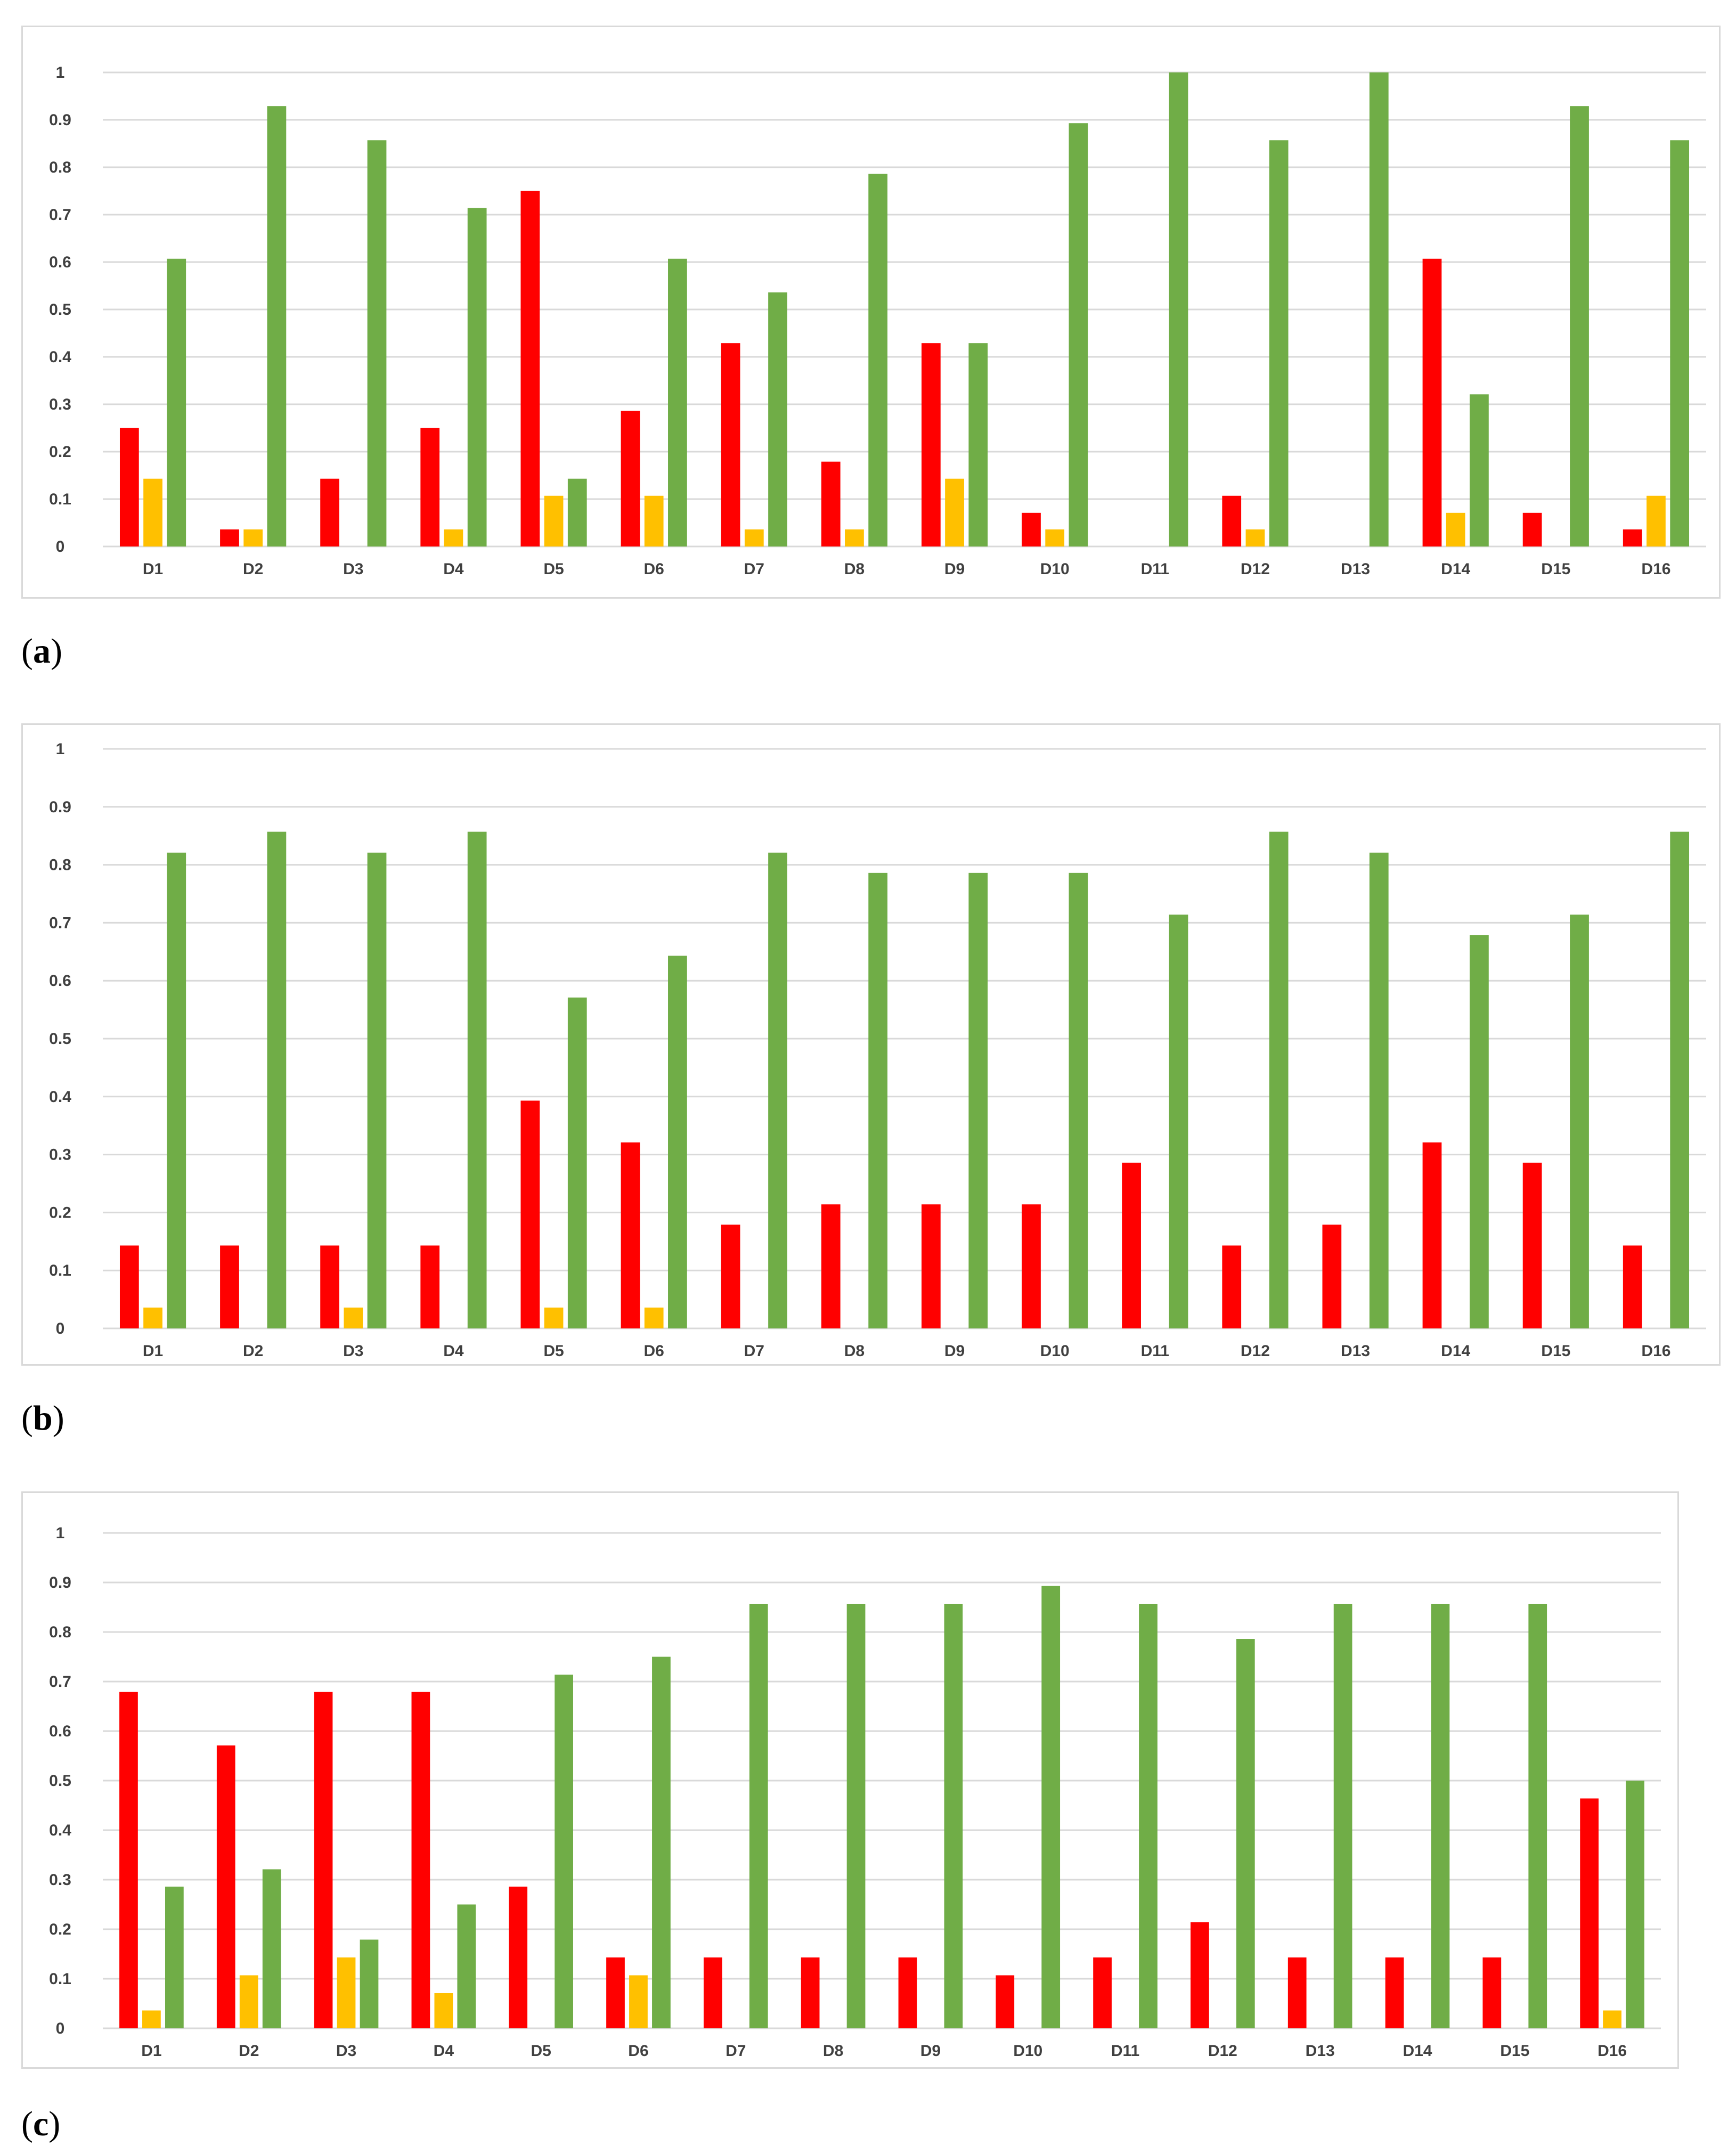 Image resolution: width=1736 pixels, height=2154 pixels. What do you see at coordinates (1394, 1993) in the screenshot?
I see `bar-red-d14` at bounding box center [1394, 1993].